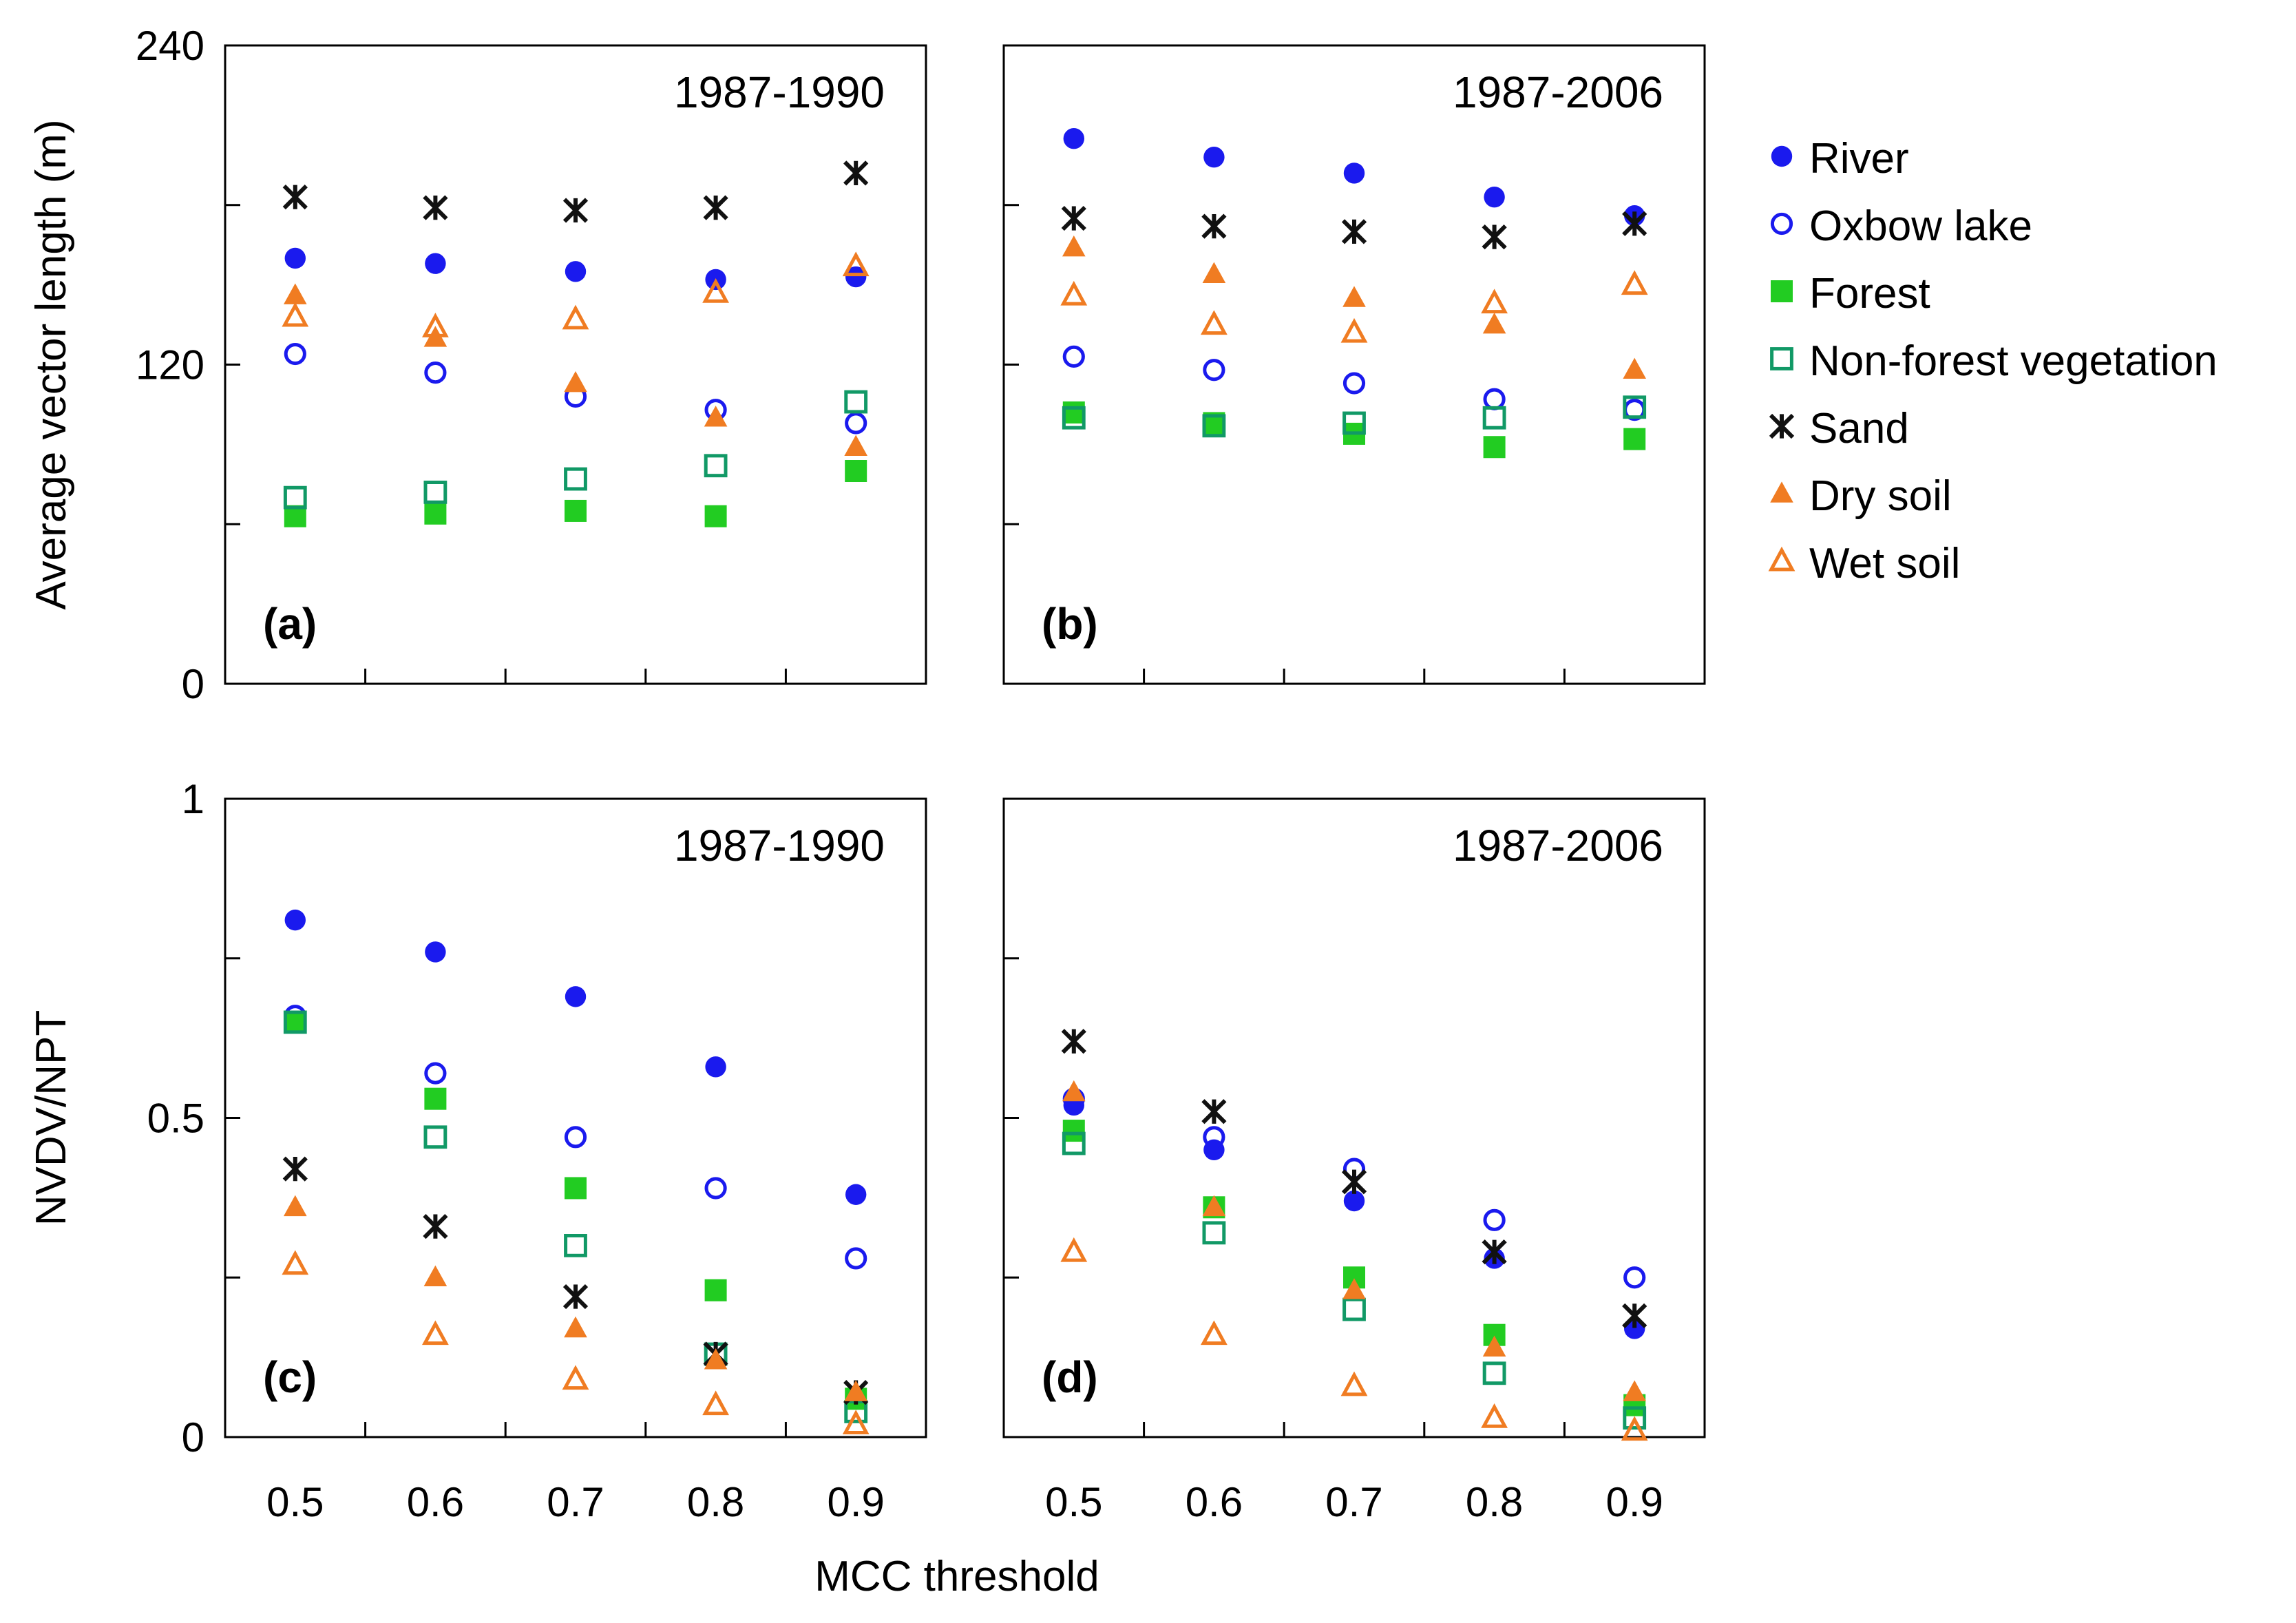 The height and width of the screenshot is (1623, 2296). I want to click on legend-item-wet: Wet soil, so click(1864, 563).